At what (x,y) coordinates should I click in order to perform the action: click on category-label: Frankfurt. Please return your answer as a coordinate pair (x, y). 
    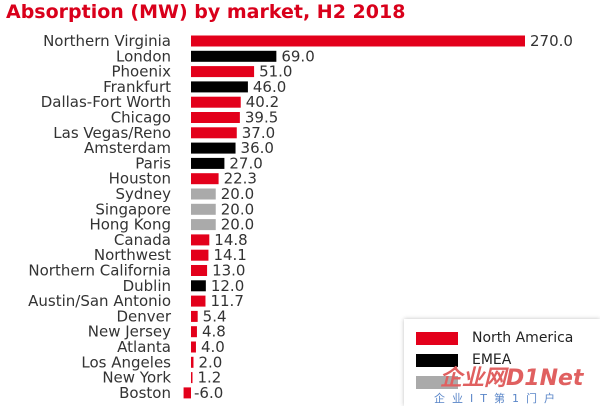
    Looking at the image, I should click on (137, 87).